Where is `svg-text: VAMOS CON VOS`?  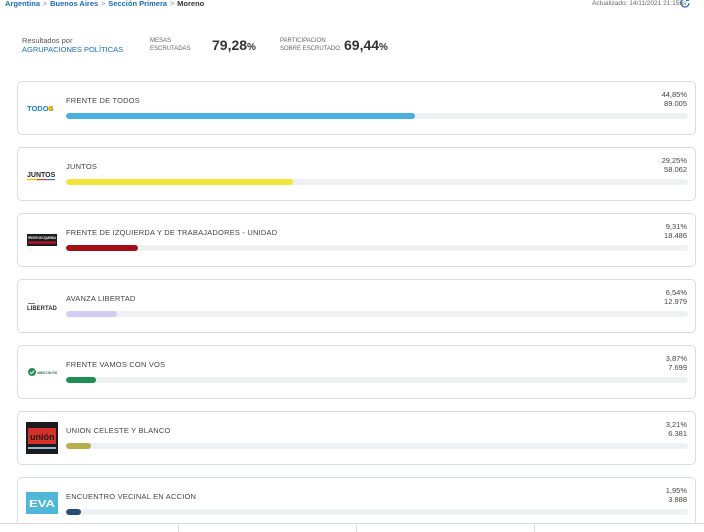 svg-text: VAMOS CON VOS is located at coordinates (47, 373).